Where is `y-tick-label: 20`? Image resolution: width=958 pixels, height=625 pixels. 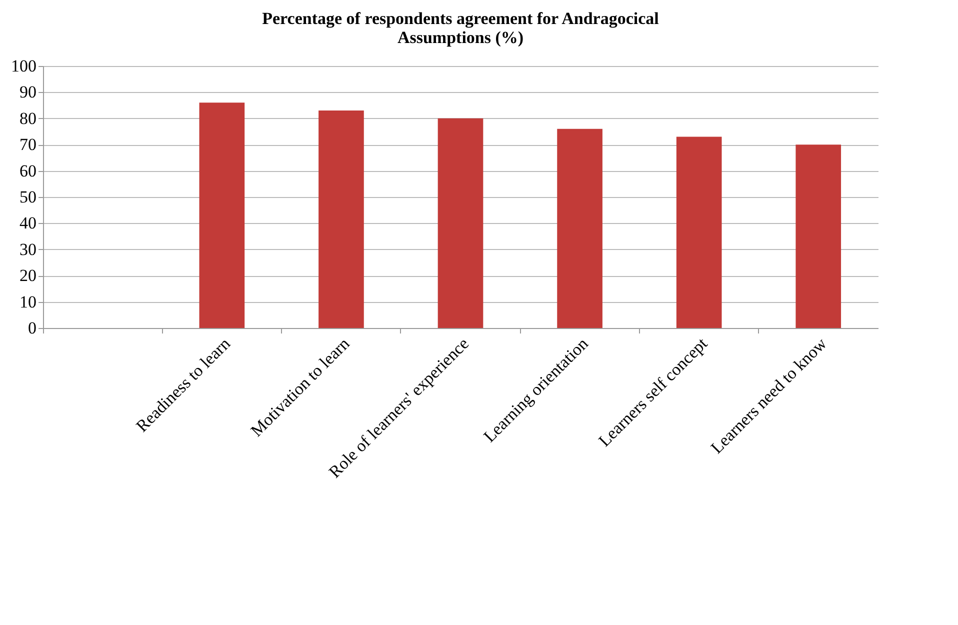
y-tick-label: 20 is located at coordinates (28, 276).